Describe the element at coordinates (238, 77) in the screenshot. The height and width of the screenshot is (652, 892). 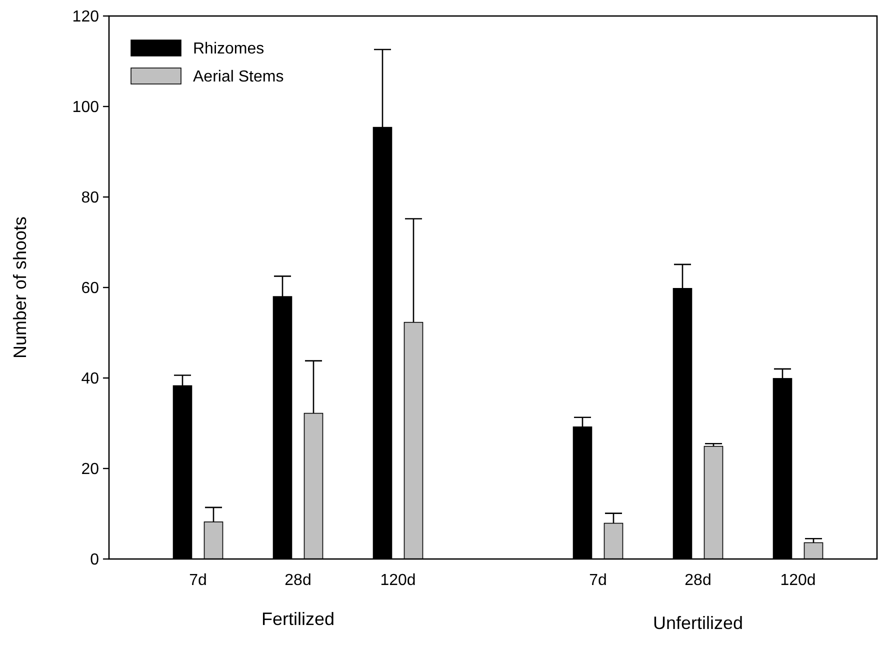
I see `legend-label: Aerial Stems` at that location.